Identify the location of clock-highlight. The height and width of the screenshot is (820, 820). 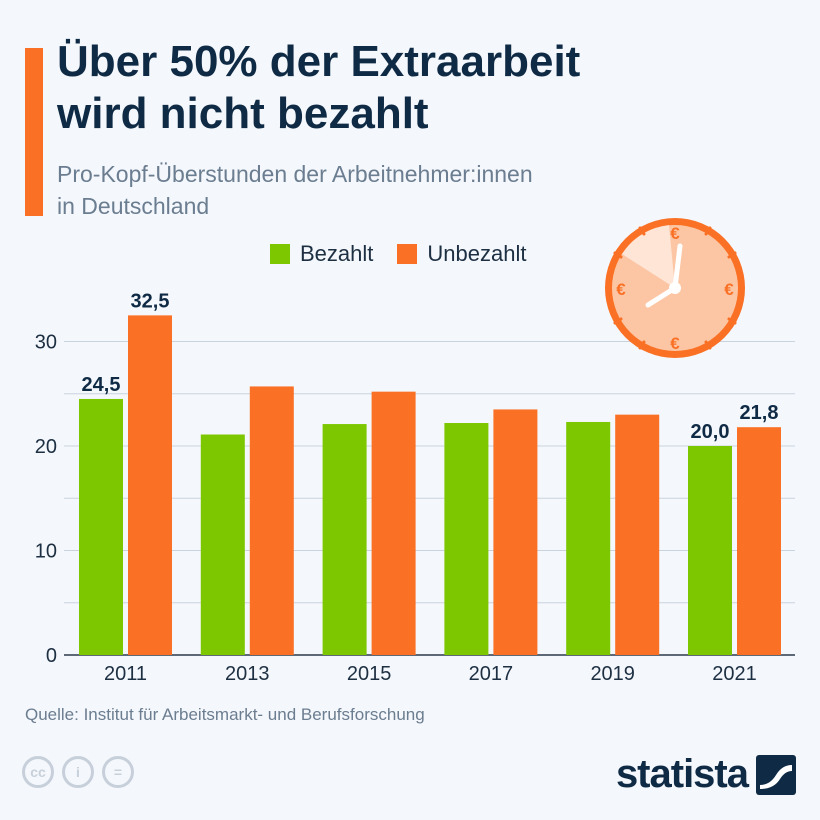
(648, 256).